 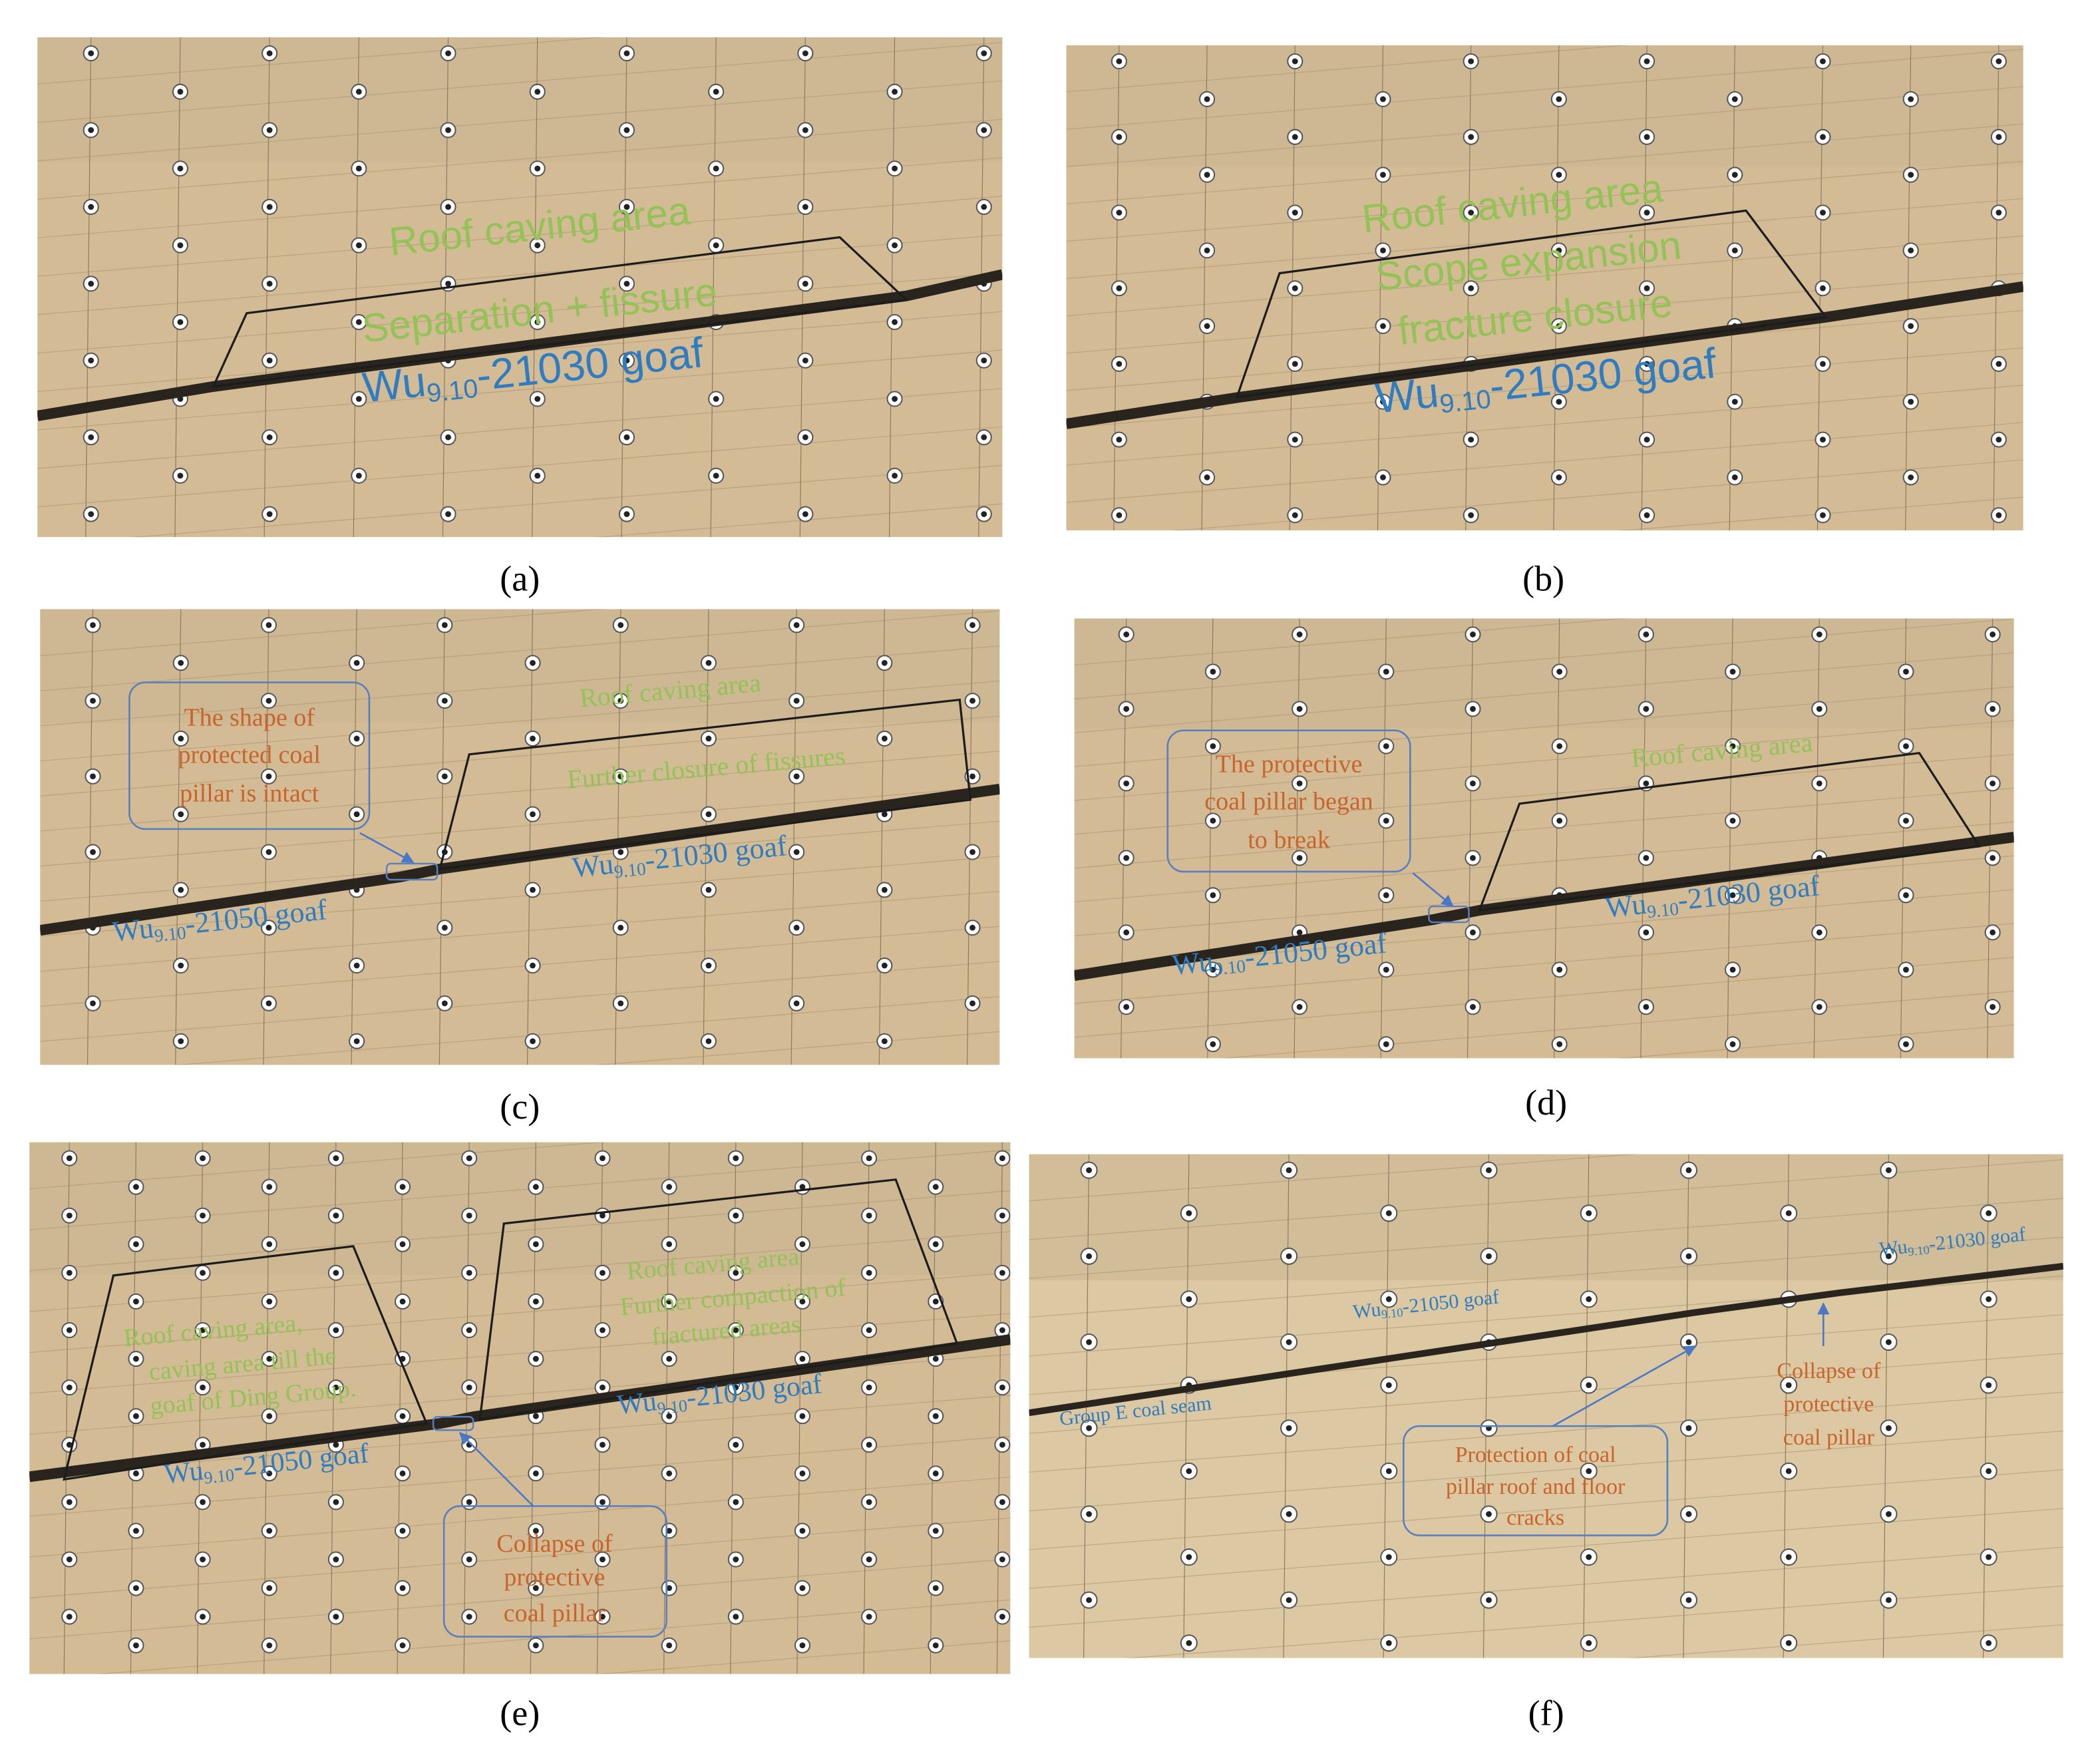 What do you see at coordinates (554, 1577) in the screenshot?
I see `annotation: protective` at bounding box center [554, 1577].